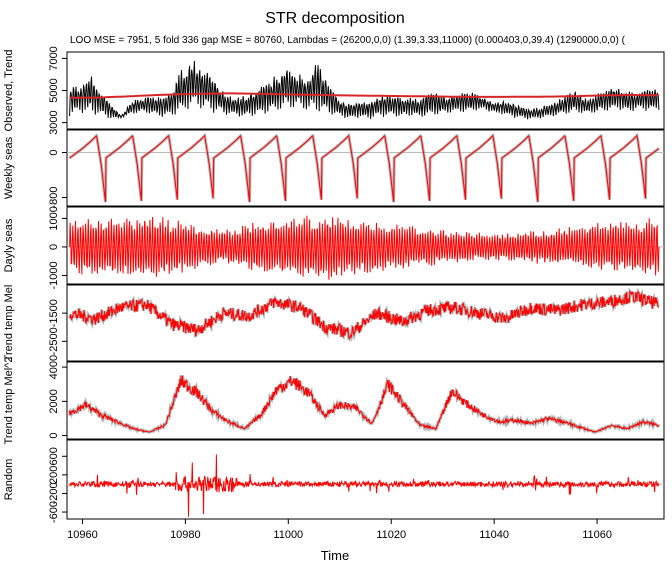  I want to click on x-tick-label: 11060, so click(597, 535).